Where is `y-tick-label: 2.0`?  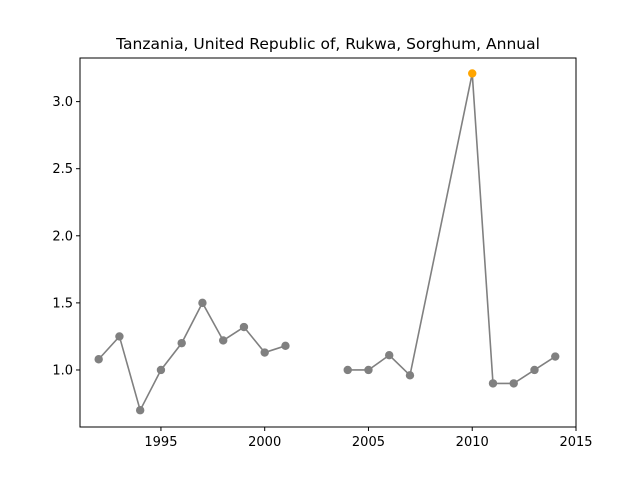 y-tick-label: 2.0 is located at coordinates (62, 236).